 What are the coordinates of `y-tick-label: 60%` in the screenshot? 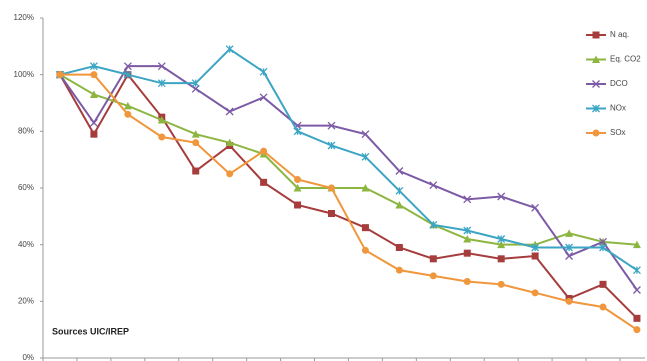 It's located at (26, 187).